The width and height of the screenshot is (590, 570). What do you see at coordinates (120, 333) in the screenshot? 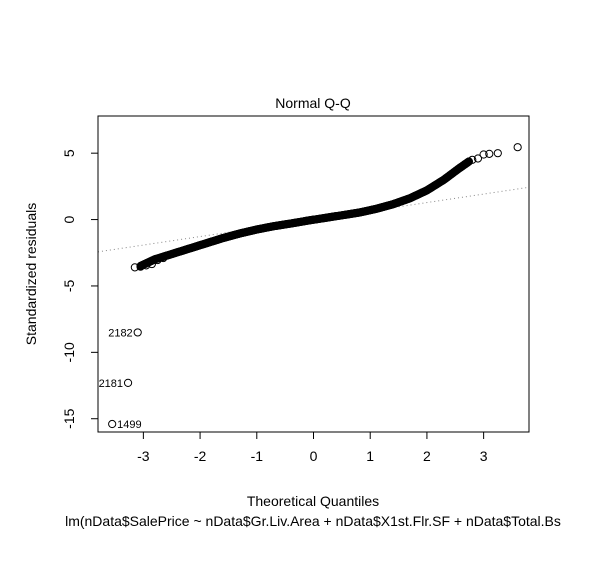
I see `outlier-label: 2182` at bounding box center [120, 333].